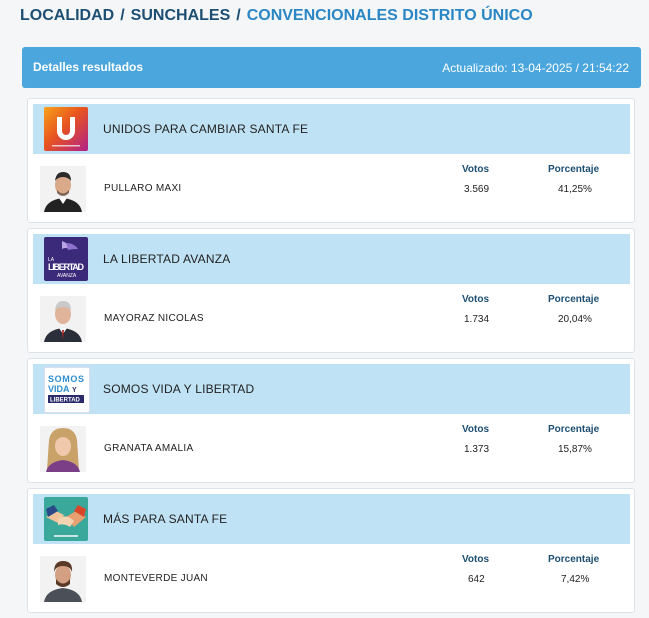 The height and width of the screenshot is (618, 649). I want to click on porcentaje-value: 15,87%, so click(575, 449).